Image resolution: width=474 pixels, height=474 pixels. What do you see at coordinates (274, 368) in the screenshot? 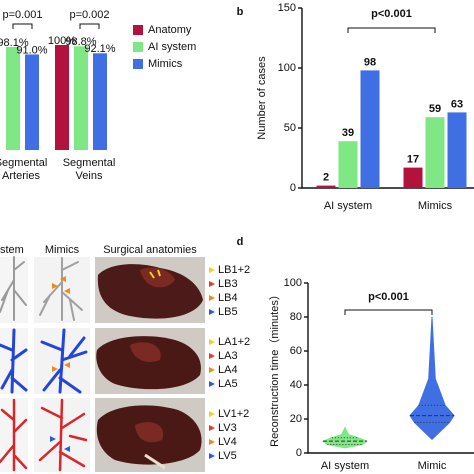
I see `y-axis-title: Reconstruction time（minutes）` at bounding box center [274, 368].